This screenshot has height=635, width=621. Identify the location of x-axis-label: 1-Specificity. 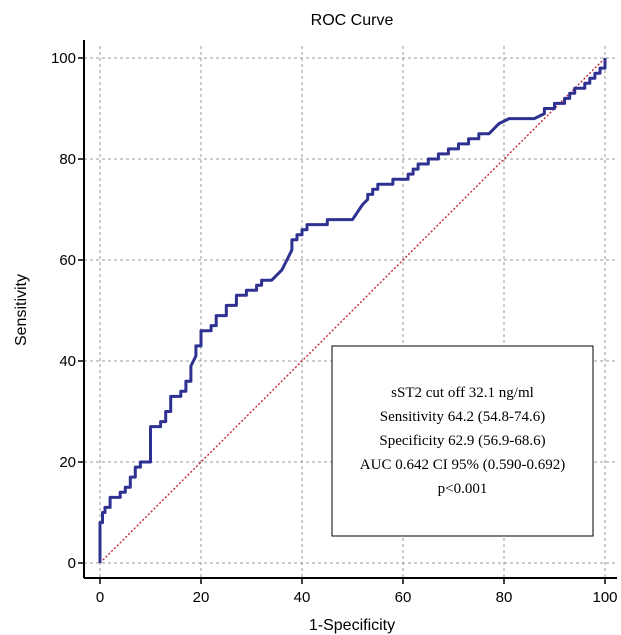
(352, 625).